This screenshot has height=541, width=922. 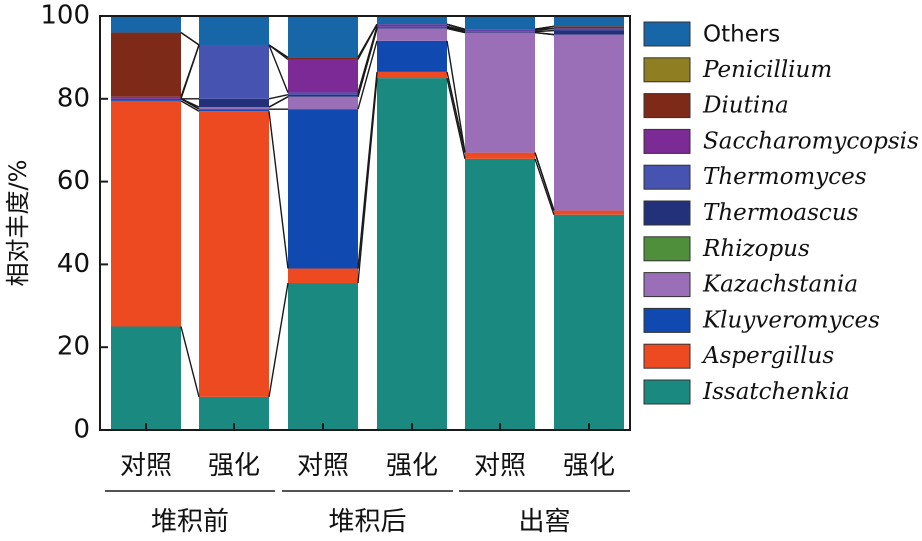 I want to click on y-tick-label: 80, so click(x=73, y=98).